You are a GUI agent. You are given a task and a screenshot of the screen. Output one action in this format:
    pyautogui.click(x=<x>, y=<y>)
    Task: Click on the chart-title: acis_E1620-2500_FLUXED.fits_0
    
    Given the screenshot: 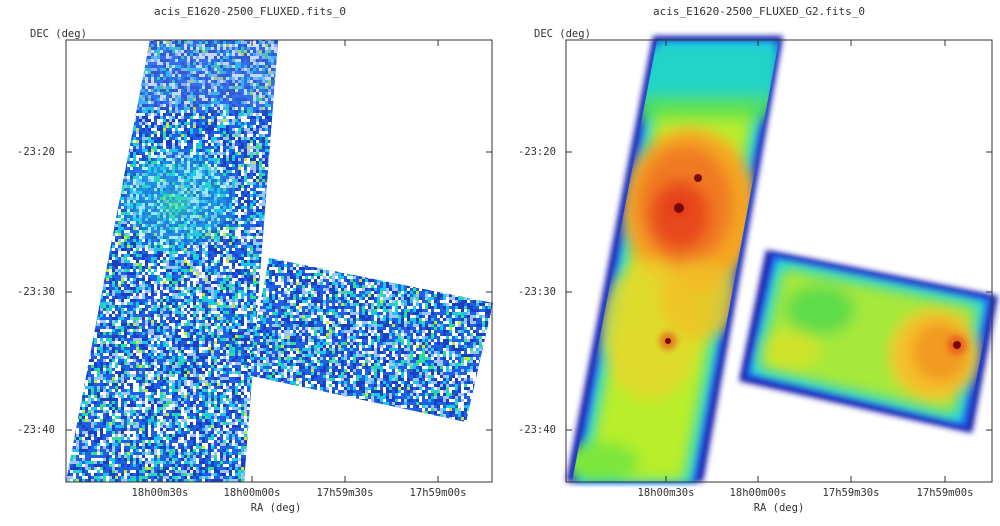 What is the action you would take?
    pyautogui.click(x=250, y=11)
    